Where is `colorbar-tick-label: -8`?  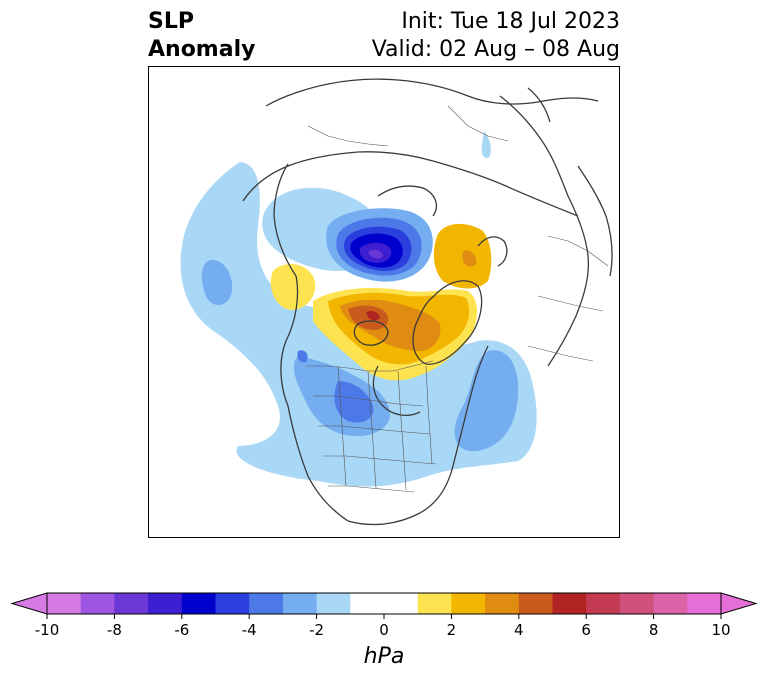
colorbar-tick-label: -8 is located at coordinates (114, 630).